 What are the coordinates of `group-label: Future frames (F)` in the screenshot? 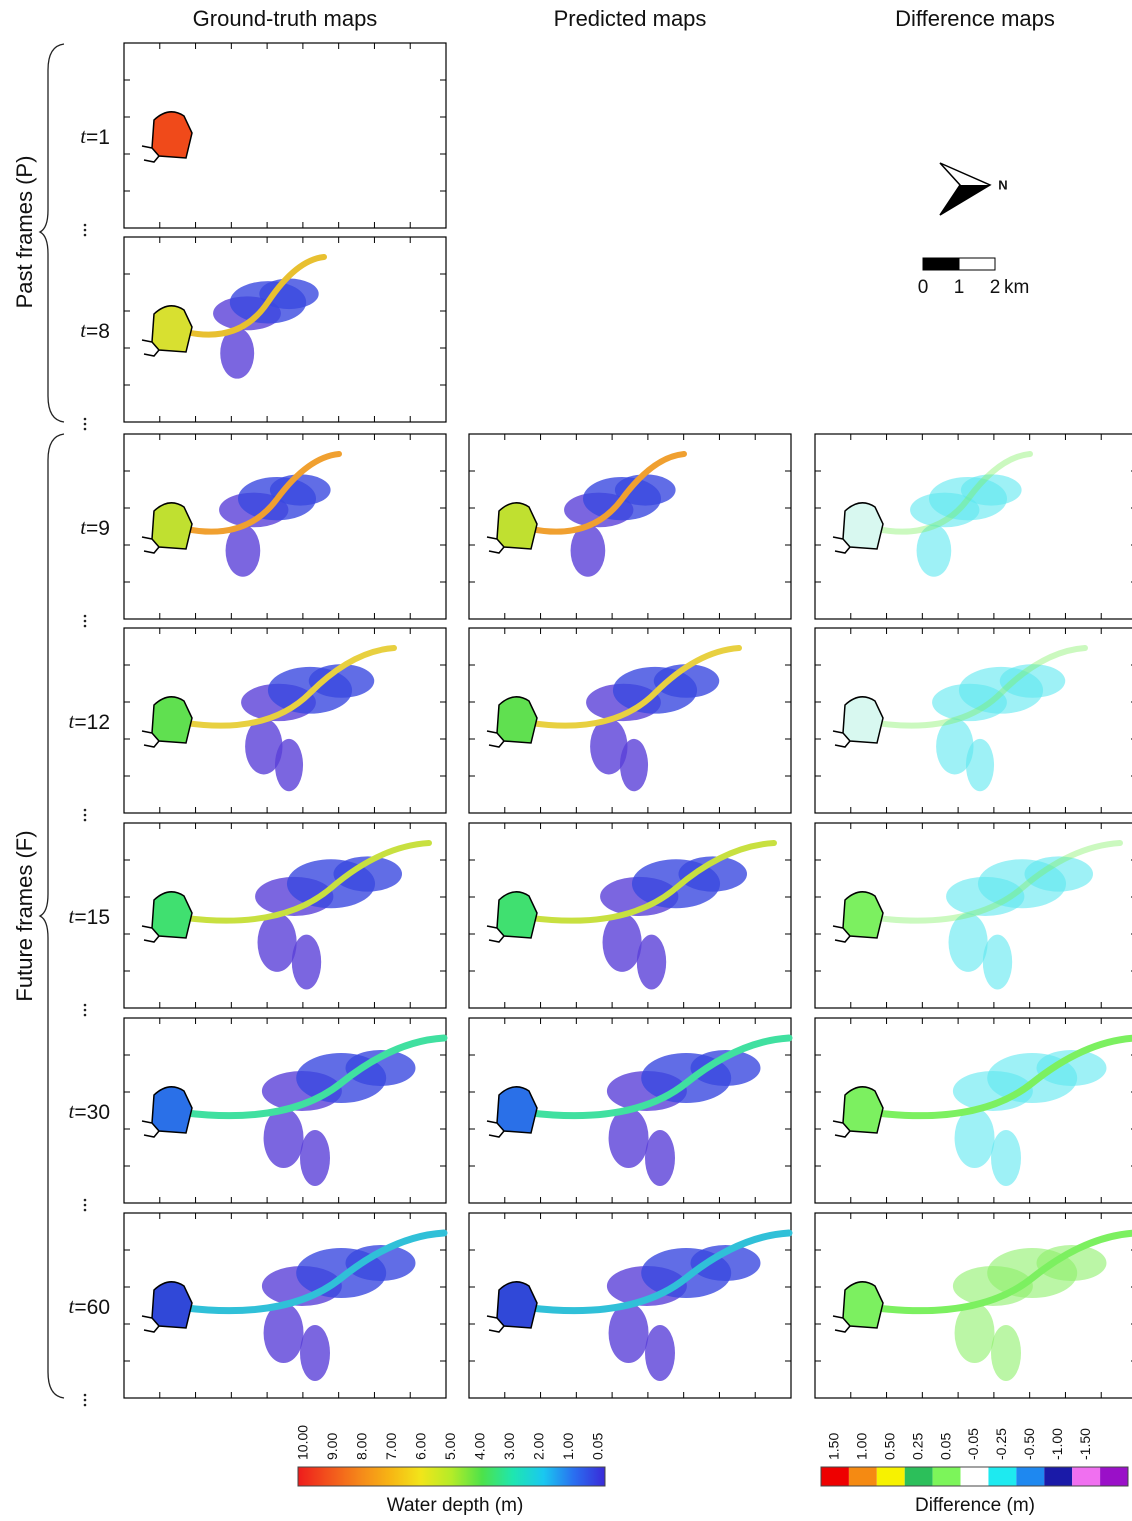 It's located at (24, 915).